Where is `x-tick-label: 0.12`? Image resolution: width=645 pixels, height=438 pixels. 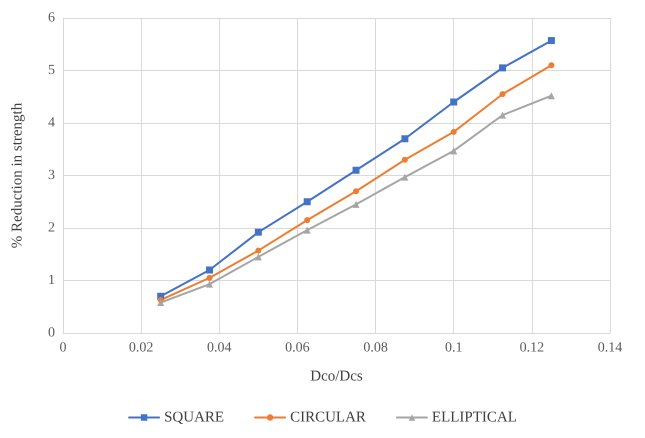
x-tick-label: 0.12 is located at coordinates (532, 348).